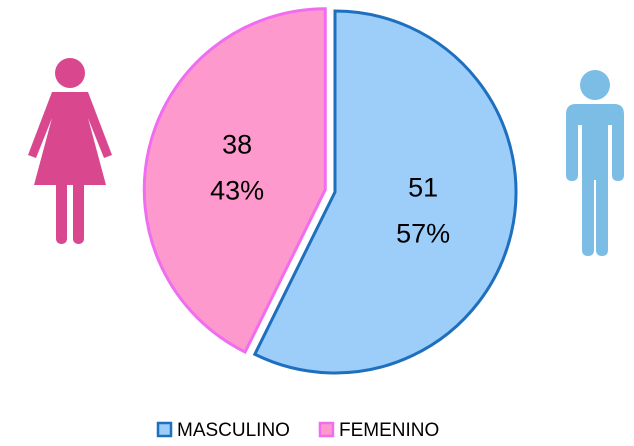  Describe the element at coordinates (237, 144) in the screenshot. I see `value-label: 38` at that location.